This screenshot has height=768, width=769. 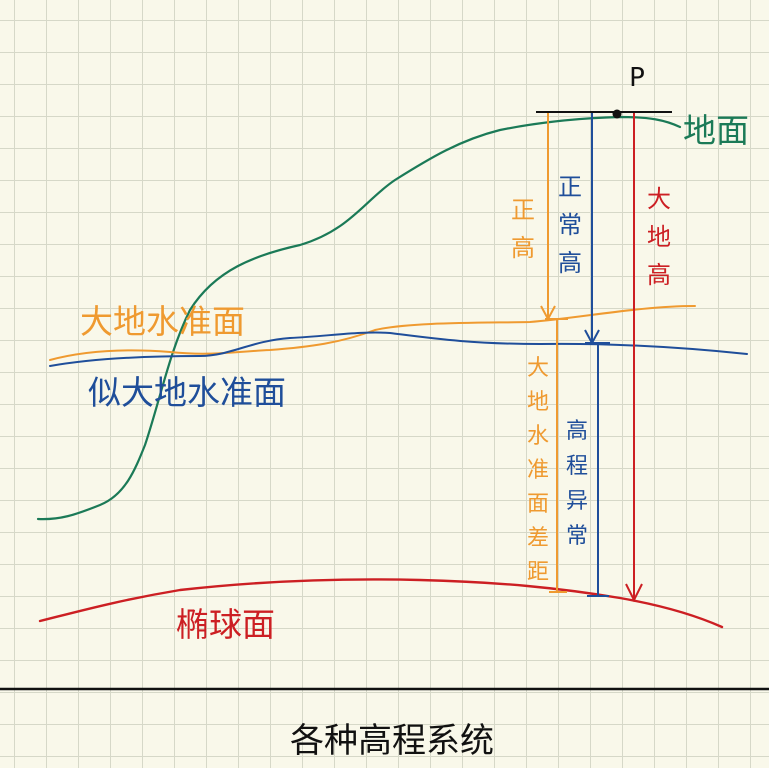 I want to click on v-normal-char: 正, so click(x=570, y=187).